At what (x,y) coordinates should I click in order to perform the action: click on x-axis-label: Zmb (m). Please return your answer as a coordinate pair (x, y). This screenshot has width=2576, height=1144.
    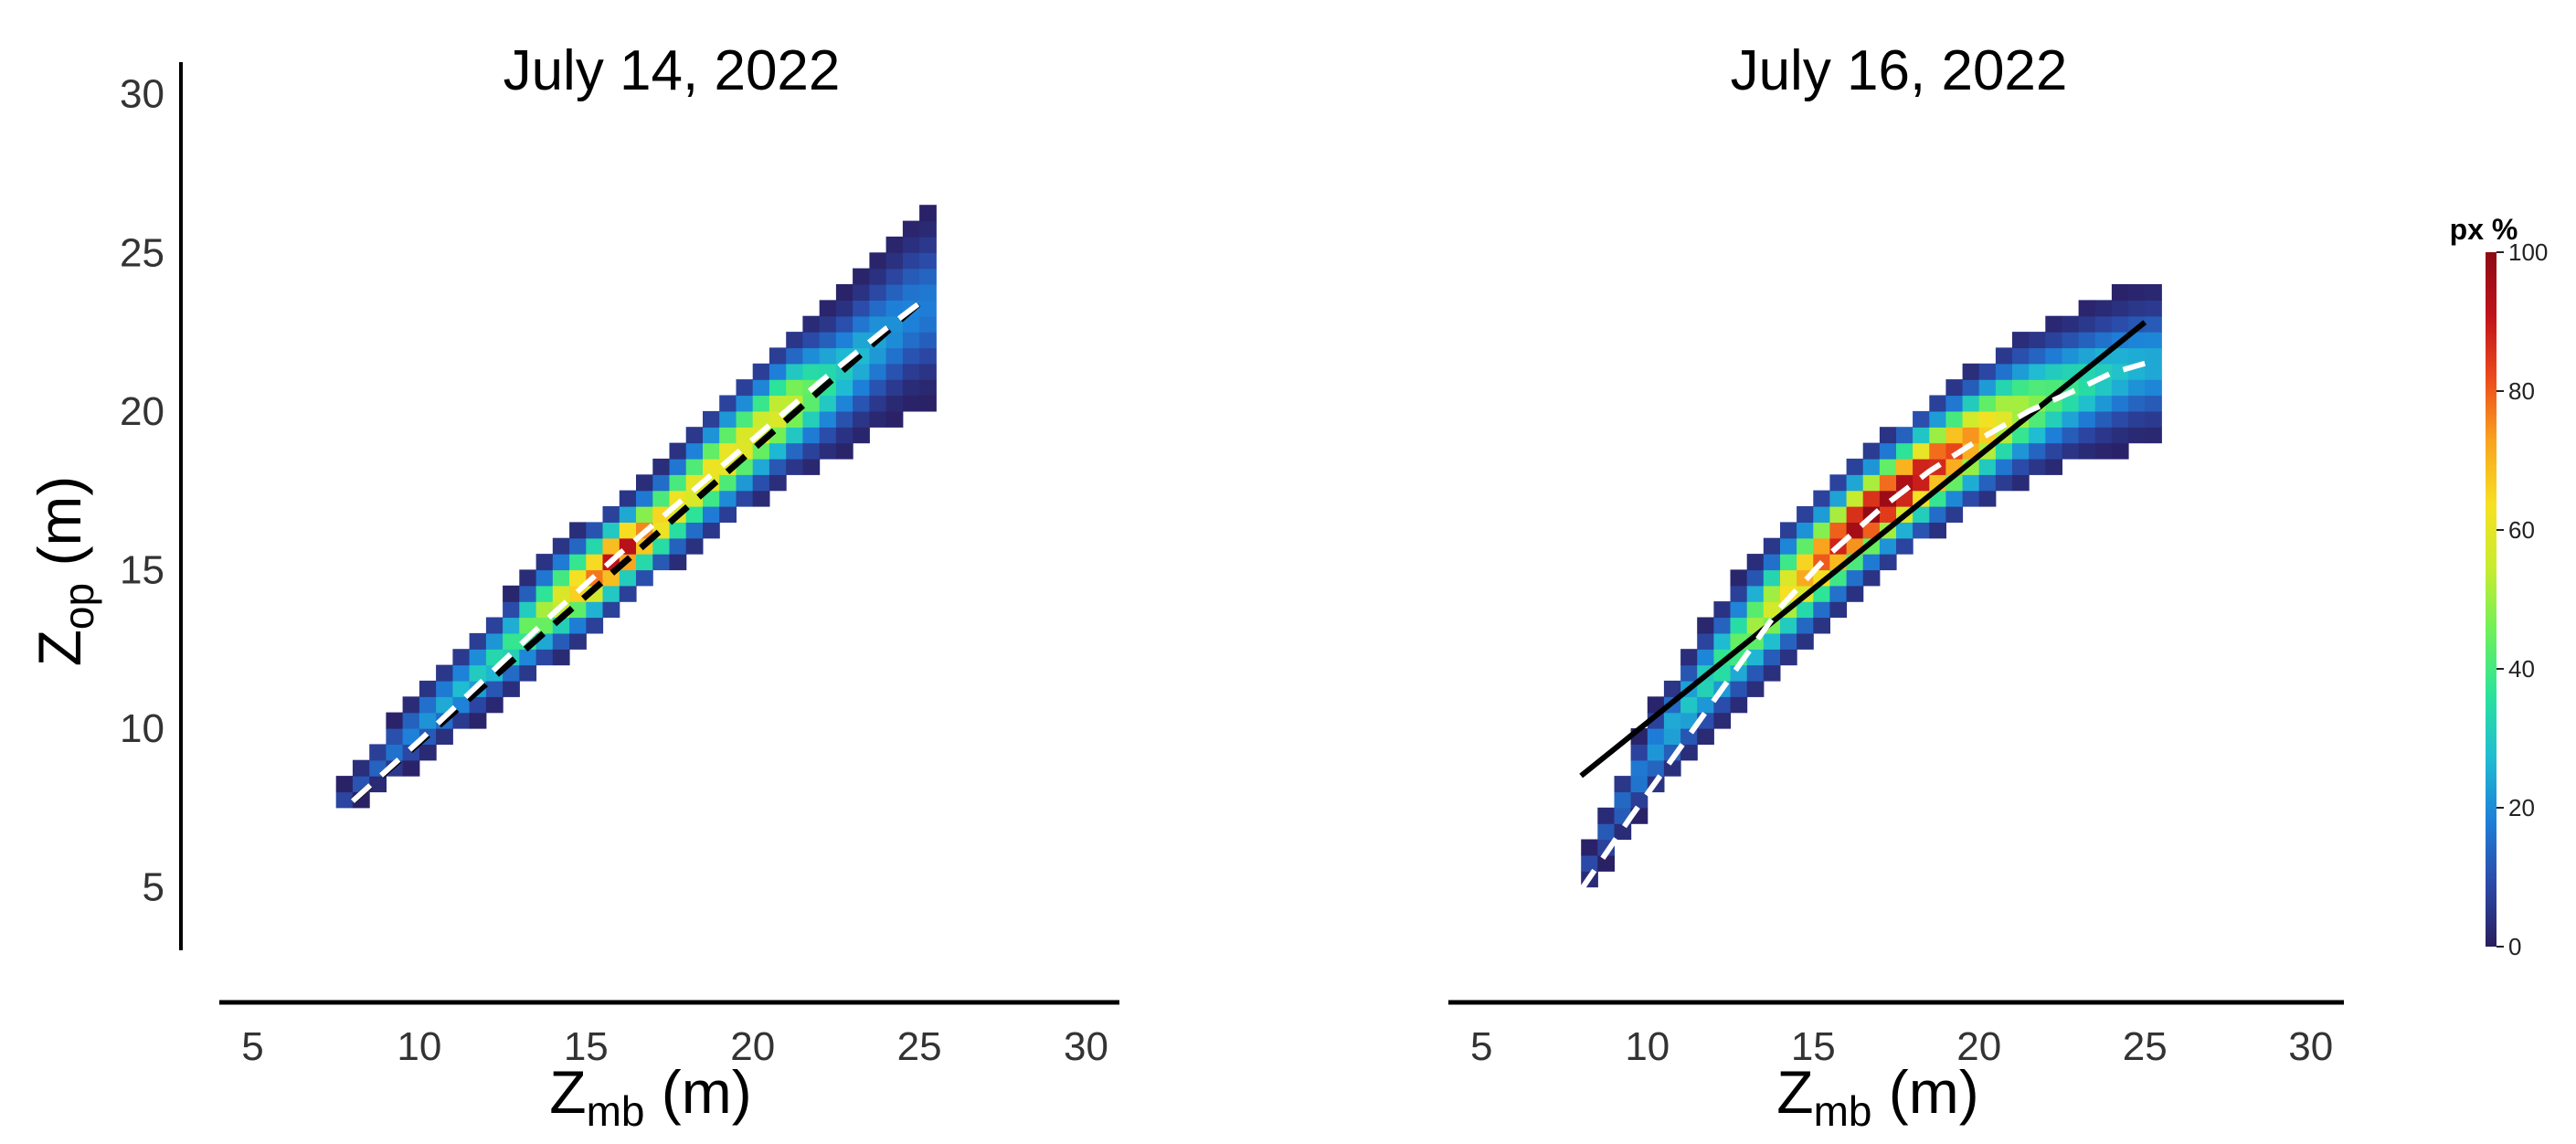
    Looking at the image, I should click on (1877, 1096).